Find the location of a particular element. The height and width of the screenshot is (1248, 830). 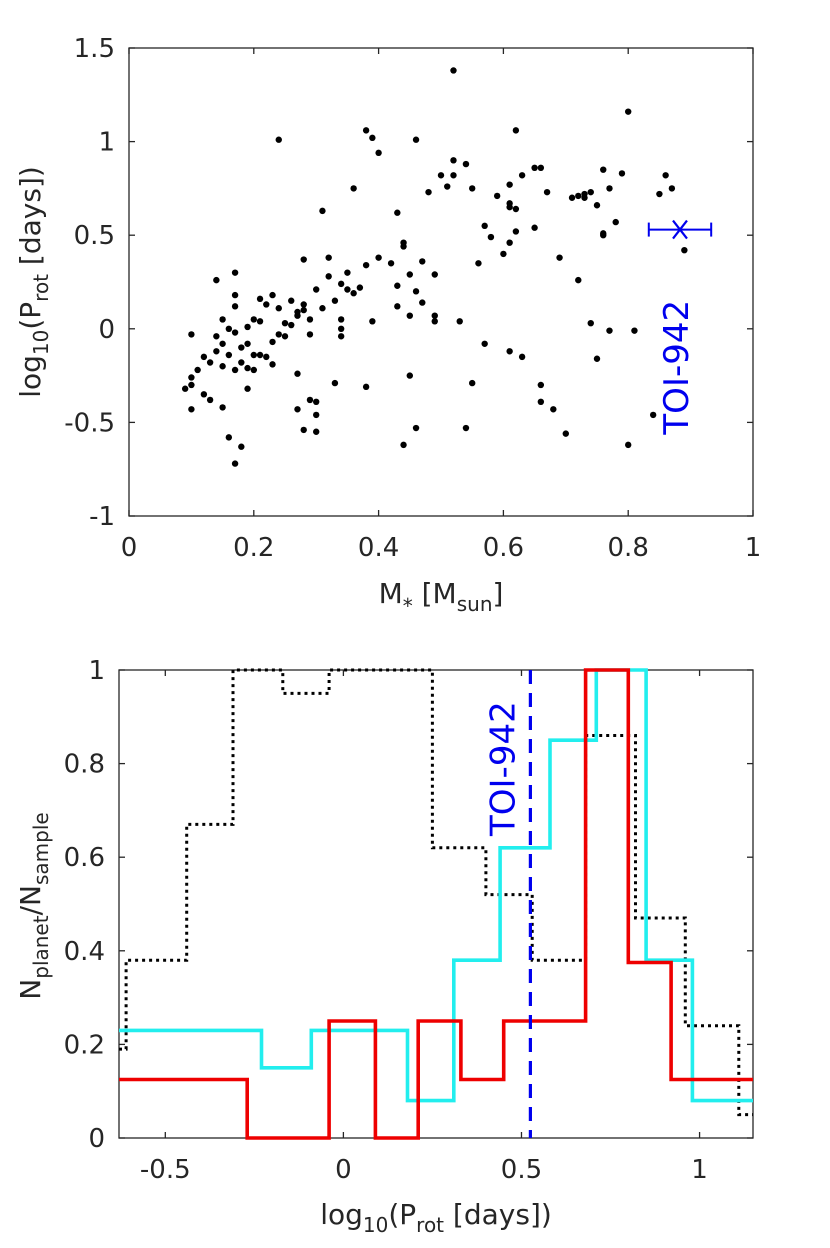

scatter-y-tick-label: 1 is located at coordinates (106, 143).